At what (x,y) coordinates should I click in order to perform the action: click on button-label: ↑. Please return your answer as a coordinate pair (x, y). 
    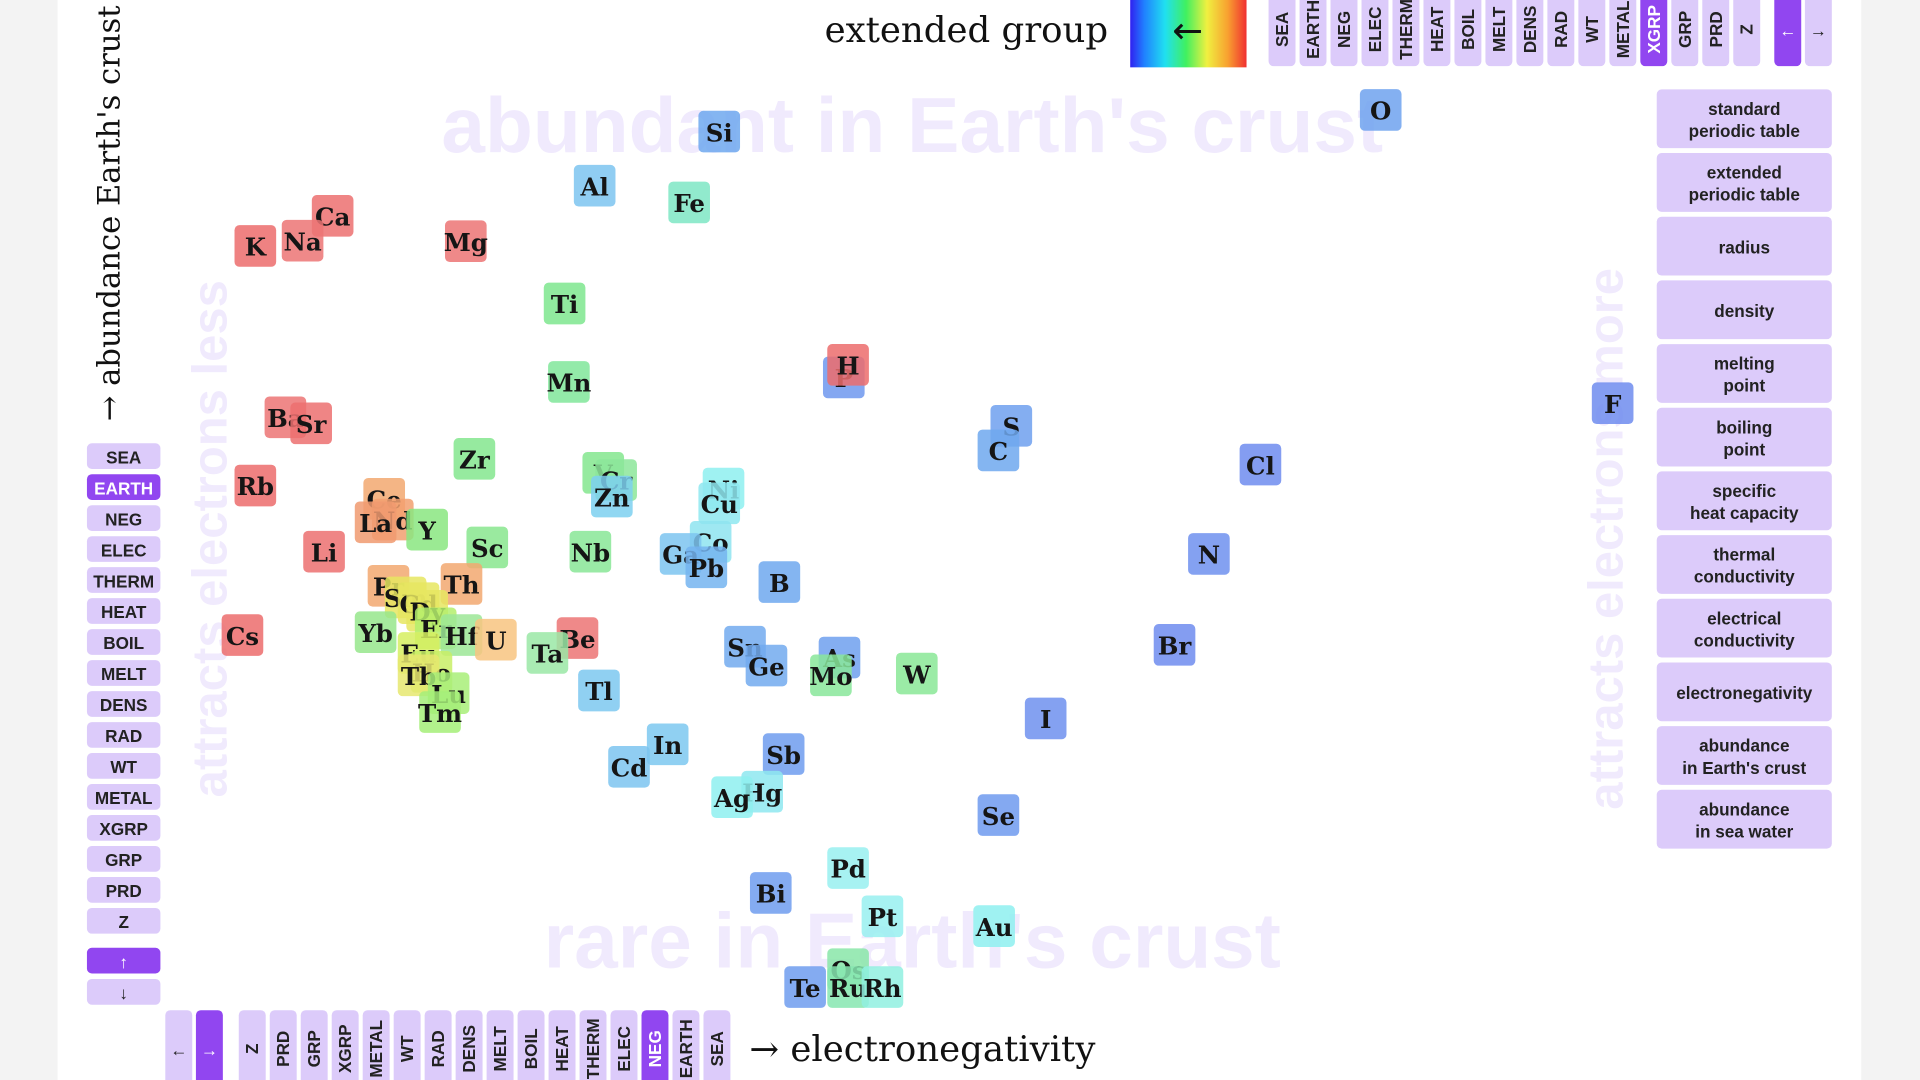
    Looking at the image, I should click on (123, 962).